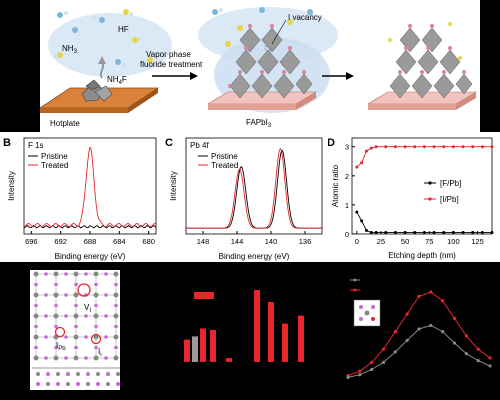 Image resolution: width=500 pixels, height=400 pixels. Describe the element at coordinates (75, 330) in the screenshot. I see `panel-e-lattice-background` at that location.